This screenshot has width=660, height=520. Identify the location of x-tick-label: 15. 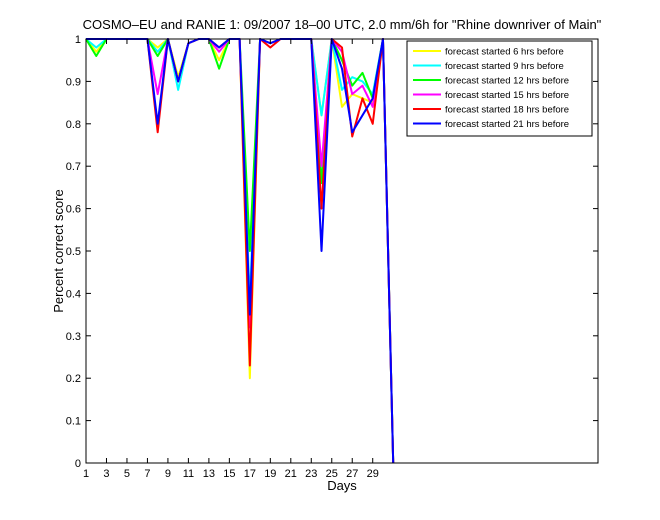
(229, 474).